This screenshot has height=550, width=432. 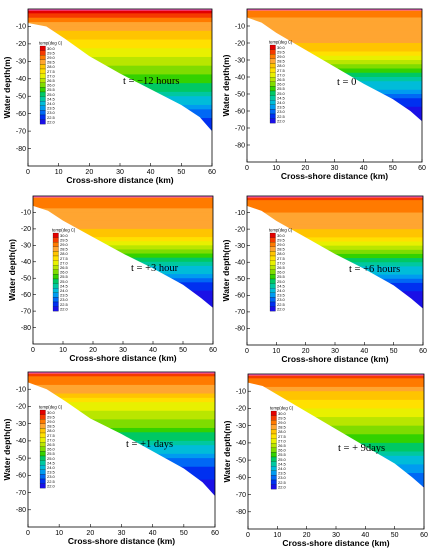 What do you see at coordinates (59, 172) in the screenshot?
I see `x-tick-label: 10` at bounding box center [59, 172].